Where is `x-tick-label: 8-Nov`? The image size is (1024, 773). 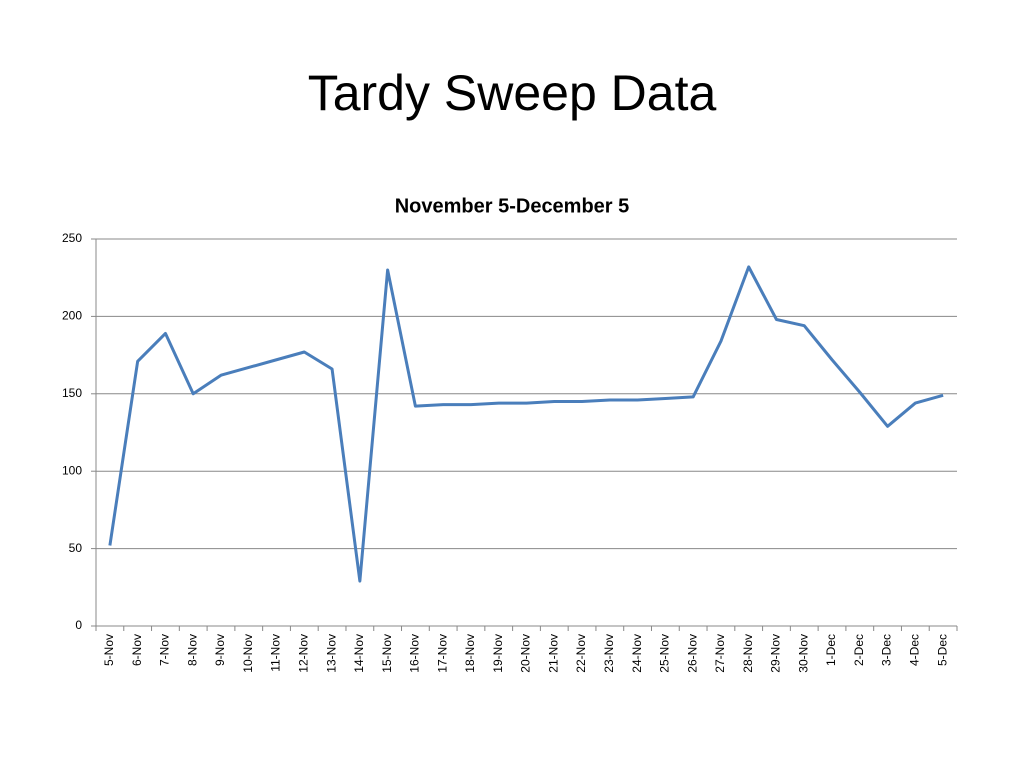
x-tick-label: 8-Nov is located at coordinates (192, 650).